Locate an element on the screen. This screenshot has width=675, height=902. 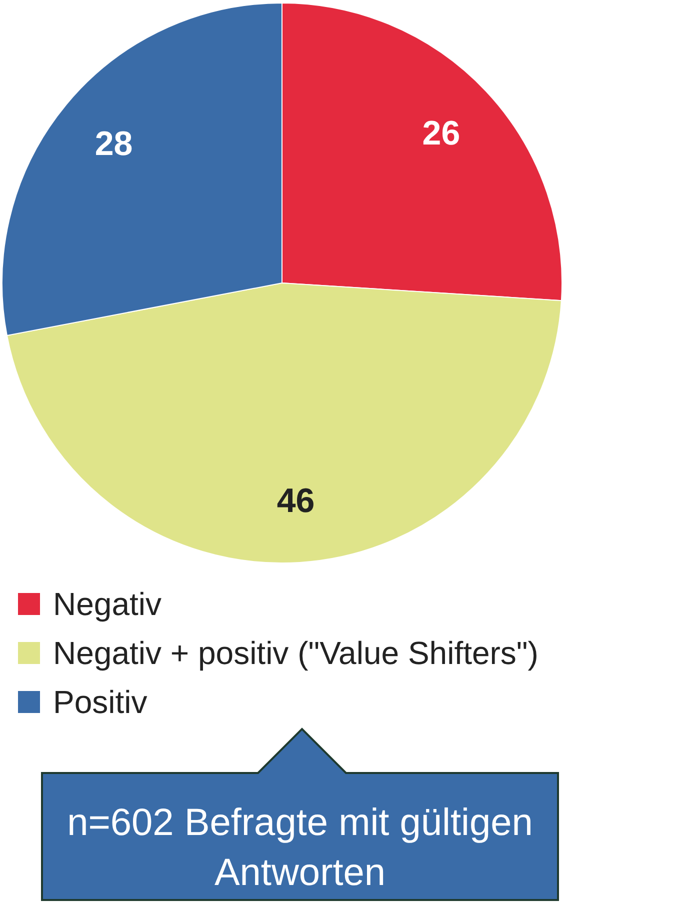
legend-label: Negativ + positiv ("Value Shifters") is located at coordinates (295, 653).